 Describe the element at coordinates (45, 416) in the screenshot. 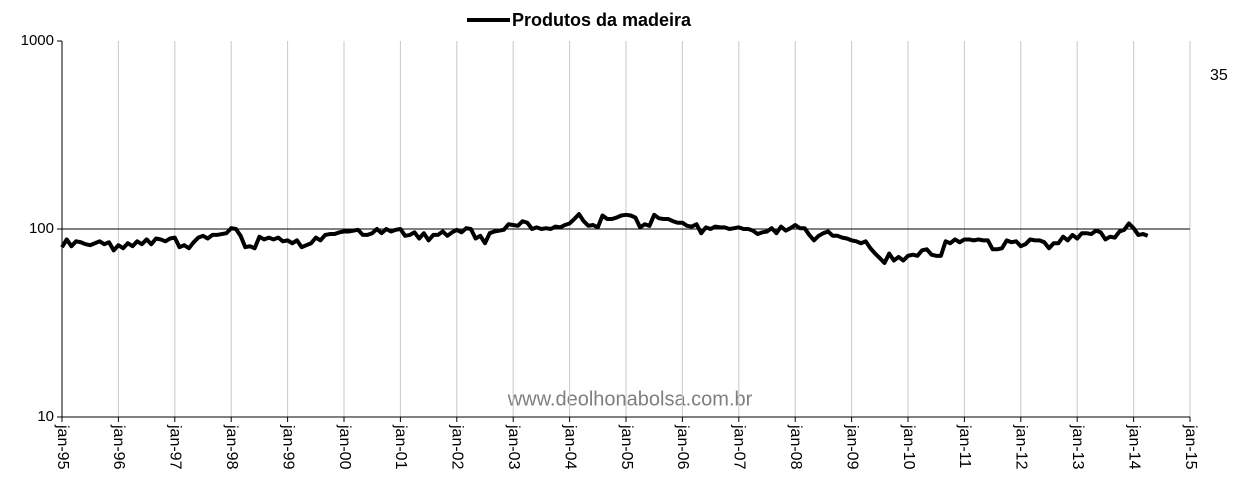

I see `y-tick-label: 10` at that location.